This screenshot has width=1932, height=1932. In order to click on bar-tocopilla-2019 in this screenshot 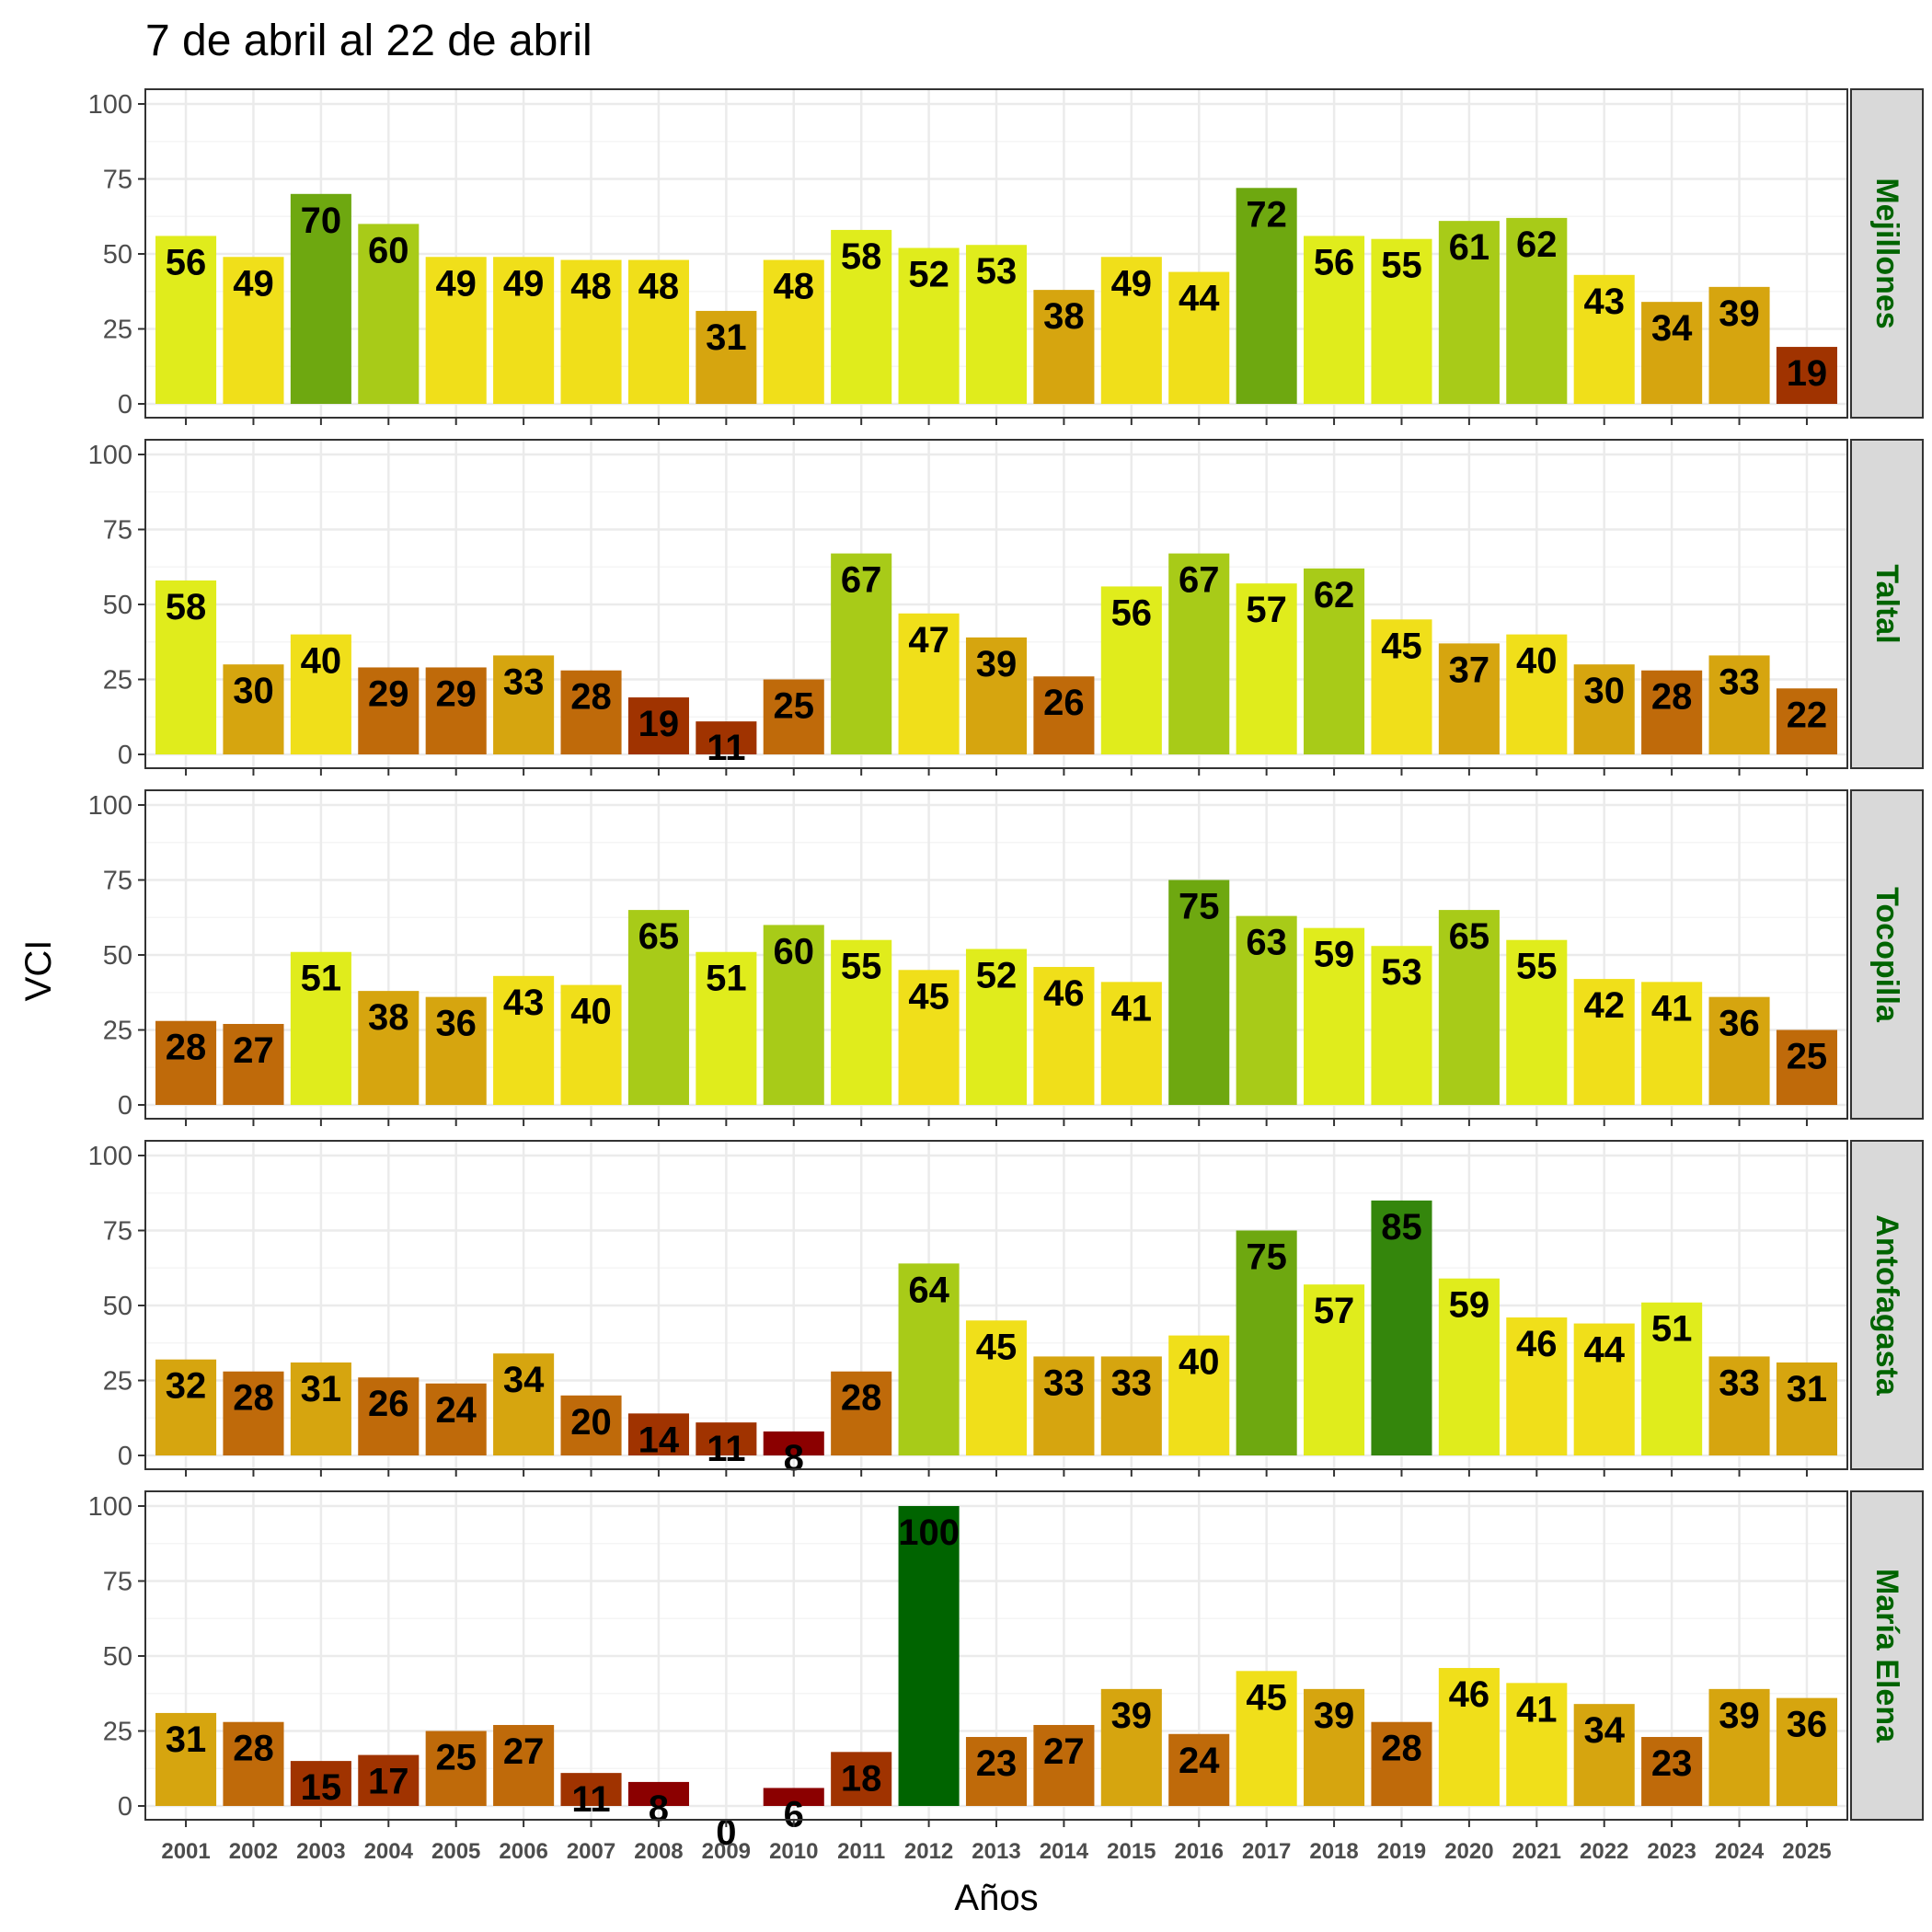, I will do `click(1401, 1025)`.